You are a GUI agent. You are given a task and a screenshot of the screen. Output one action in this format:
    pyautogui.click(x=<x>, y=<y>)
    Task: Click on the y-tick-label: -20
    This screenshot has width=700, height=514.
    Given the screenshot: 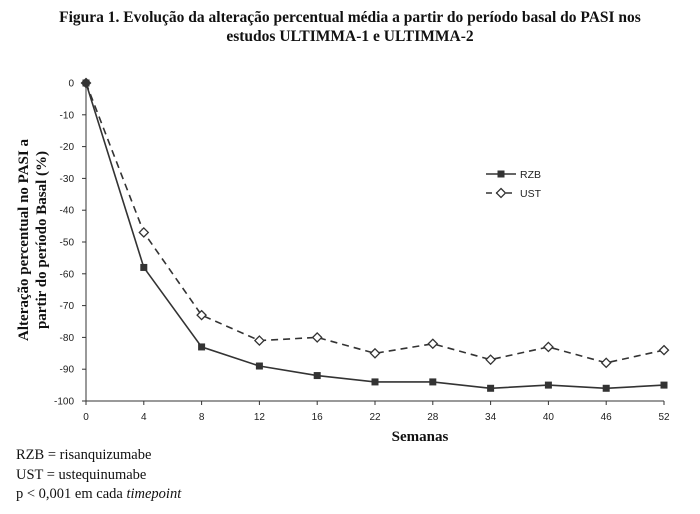 What is the action you would take?
    pyautogui.click(x=67, y=147)
    